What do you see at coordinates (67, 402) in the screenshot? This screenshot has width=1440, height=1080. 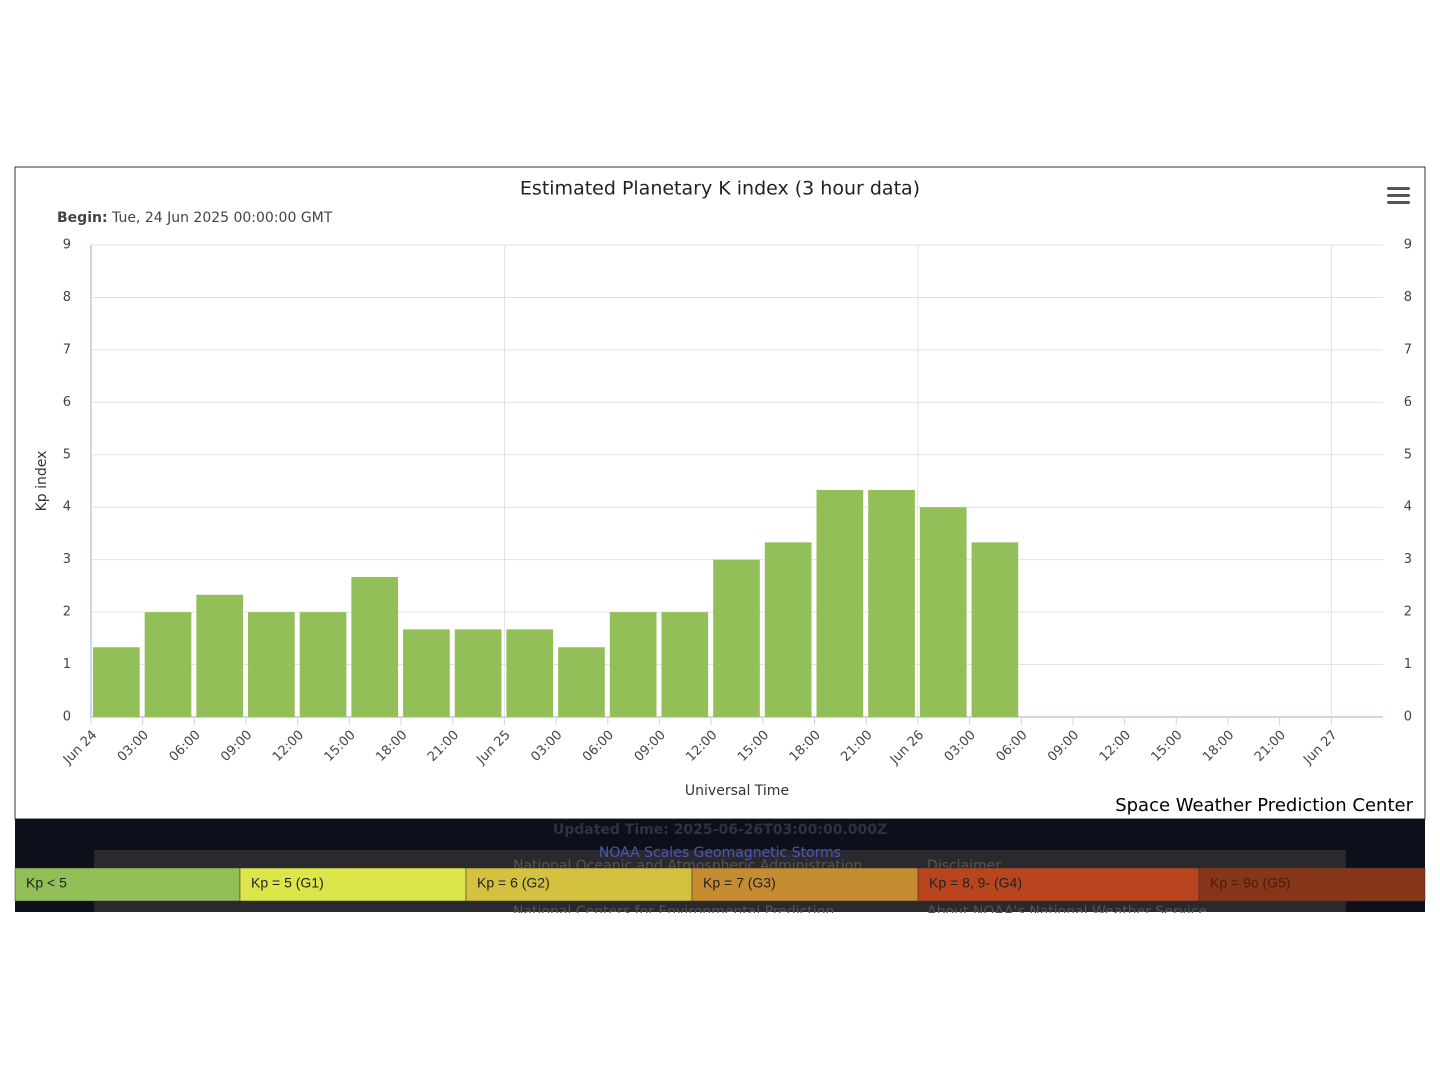 I see `y-tick-label: 6` at bounding box center [67, 402].